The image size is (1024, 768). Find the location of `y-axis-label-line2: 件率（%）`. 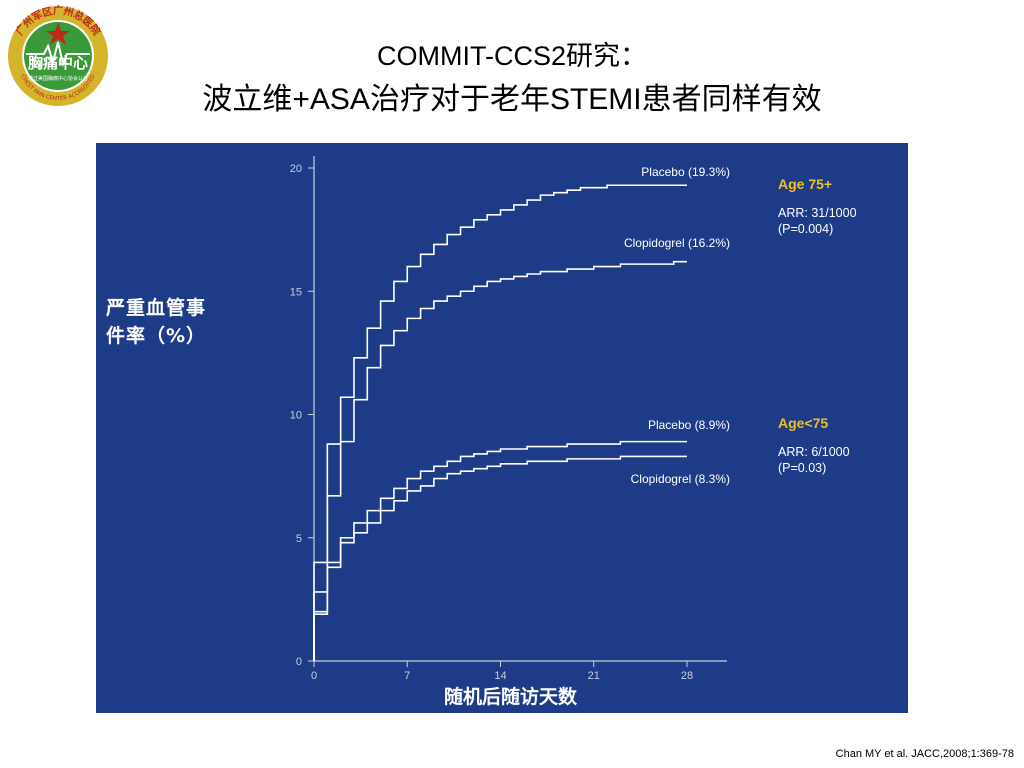

y-axis-label-line2: 件率（%） is located at coordinates (156, 336).